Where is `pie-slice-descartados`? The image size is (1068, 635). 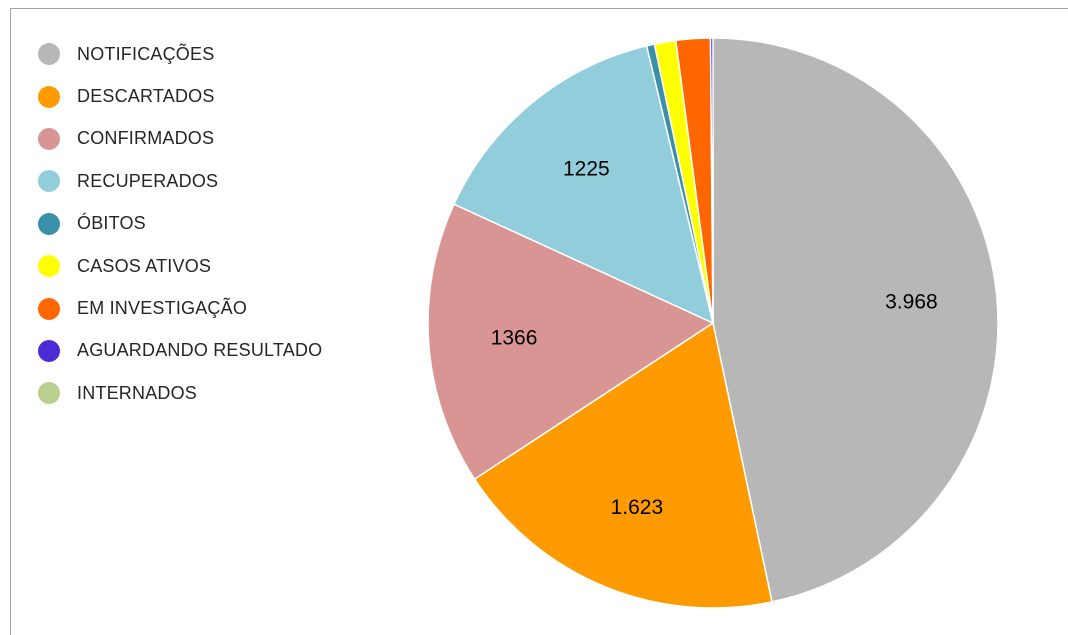
pie-slice-descartados is located at coordinates (623, 465).